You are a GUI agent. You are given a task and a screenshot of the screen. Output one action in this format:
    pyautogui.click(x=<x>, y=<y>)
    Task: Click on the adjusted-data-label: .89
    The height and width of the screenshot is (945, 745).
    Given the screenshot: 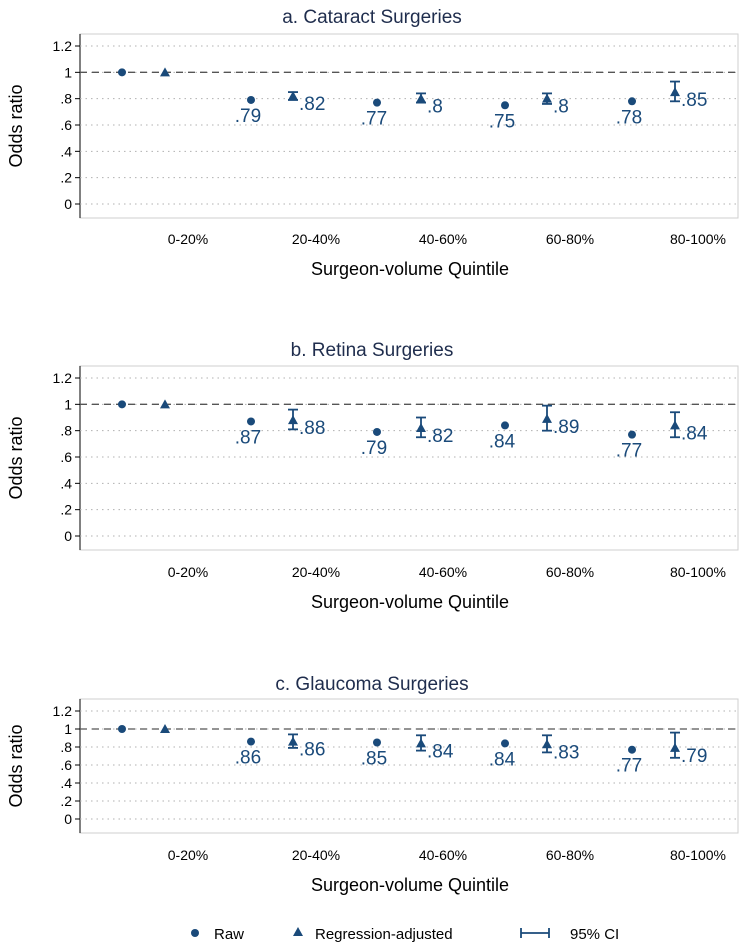 What is the action you would take?
    pyautogui.click(x=566, y=427)
    